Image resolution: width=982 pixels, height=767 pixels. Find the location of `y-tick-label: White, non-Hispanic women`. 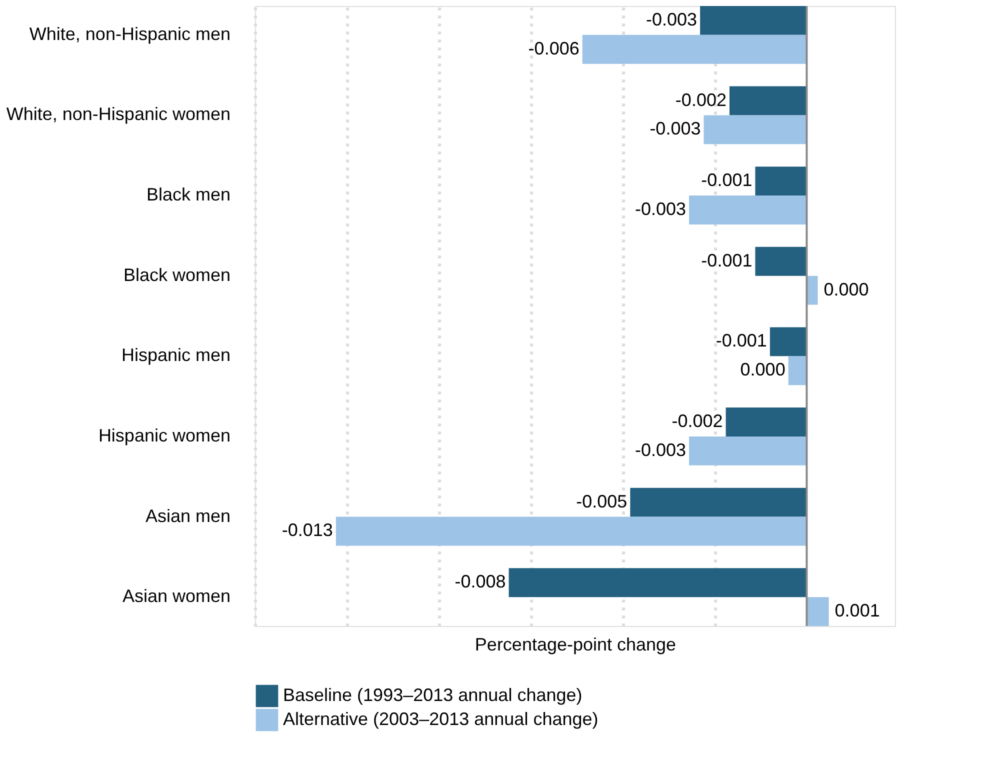

y-tick-label: White, non-Hispanic women is located at coordinates (118, 114).